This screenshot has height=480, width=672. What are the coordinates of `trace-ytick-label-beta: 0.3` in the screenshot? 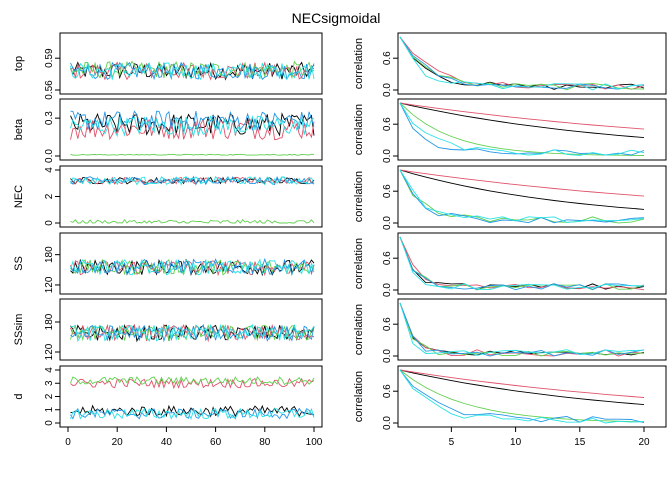 It's located at (49, 118).